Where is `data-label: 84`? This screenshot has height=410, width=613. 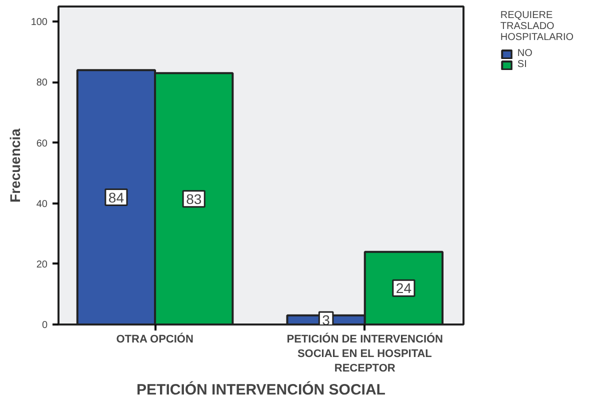 data-label: 84 is located at coordinates (116, 197).